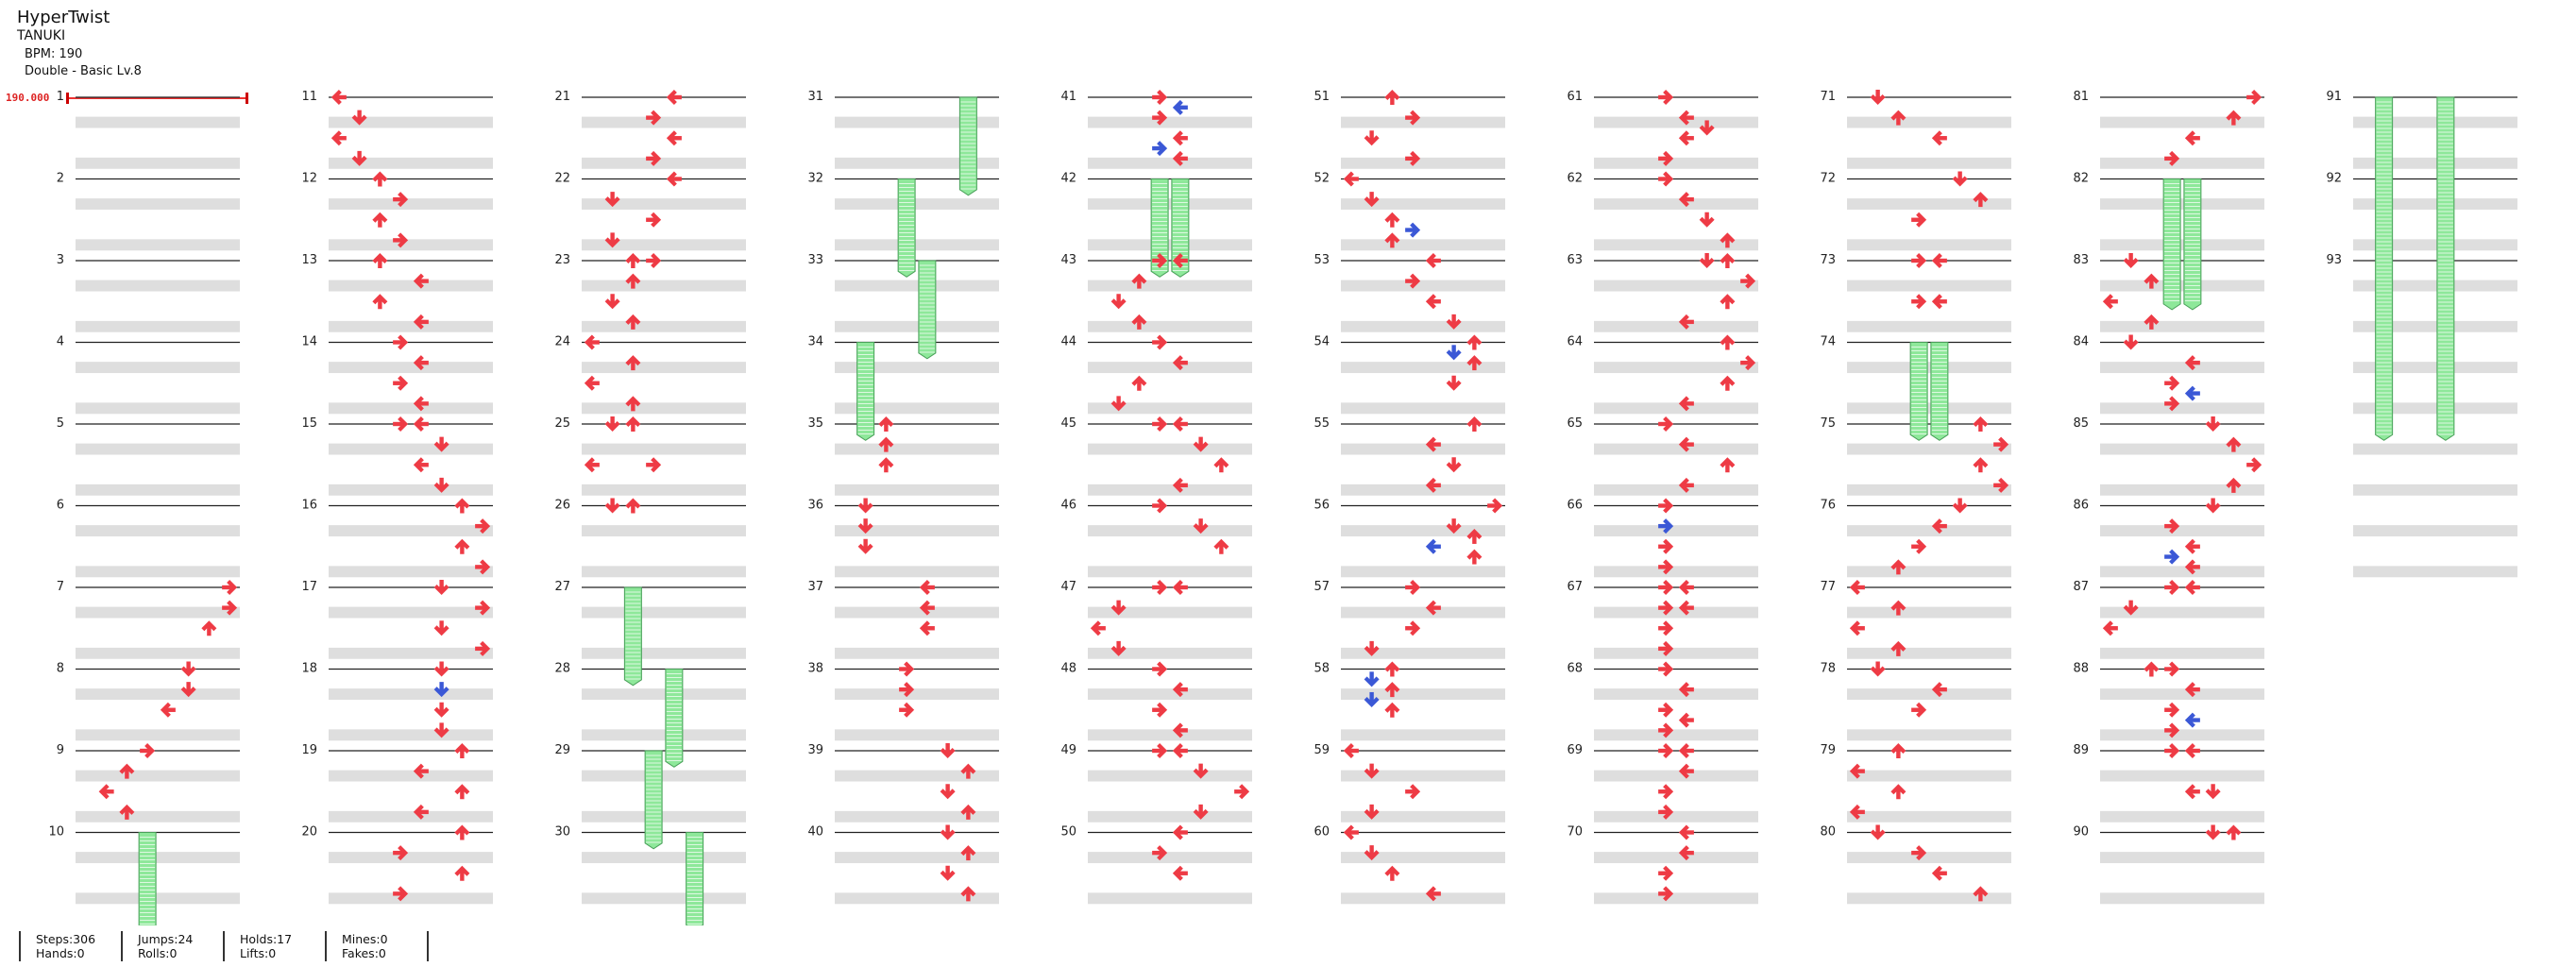 Image resolution: width=2576 pixels, height=967 pixels. What do you see at coordinates (1321, 97) in the screenshot?
I see `measure-number: 51` at bounding box center [1321, 97].